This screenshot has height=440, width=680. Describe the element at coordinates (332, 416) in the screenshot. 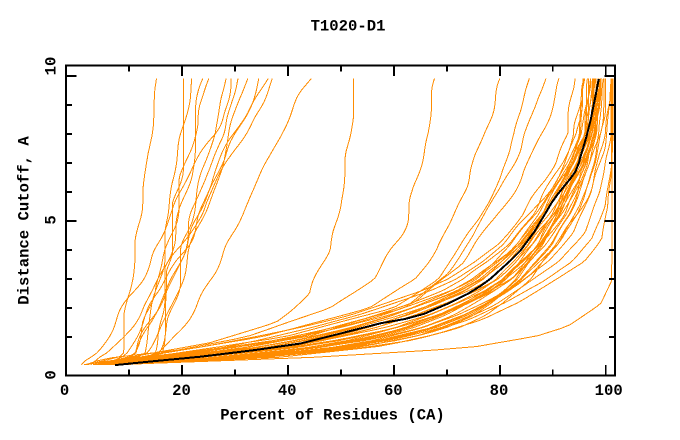

I see `svg-text: Percent of Residues (CA)` at that location.